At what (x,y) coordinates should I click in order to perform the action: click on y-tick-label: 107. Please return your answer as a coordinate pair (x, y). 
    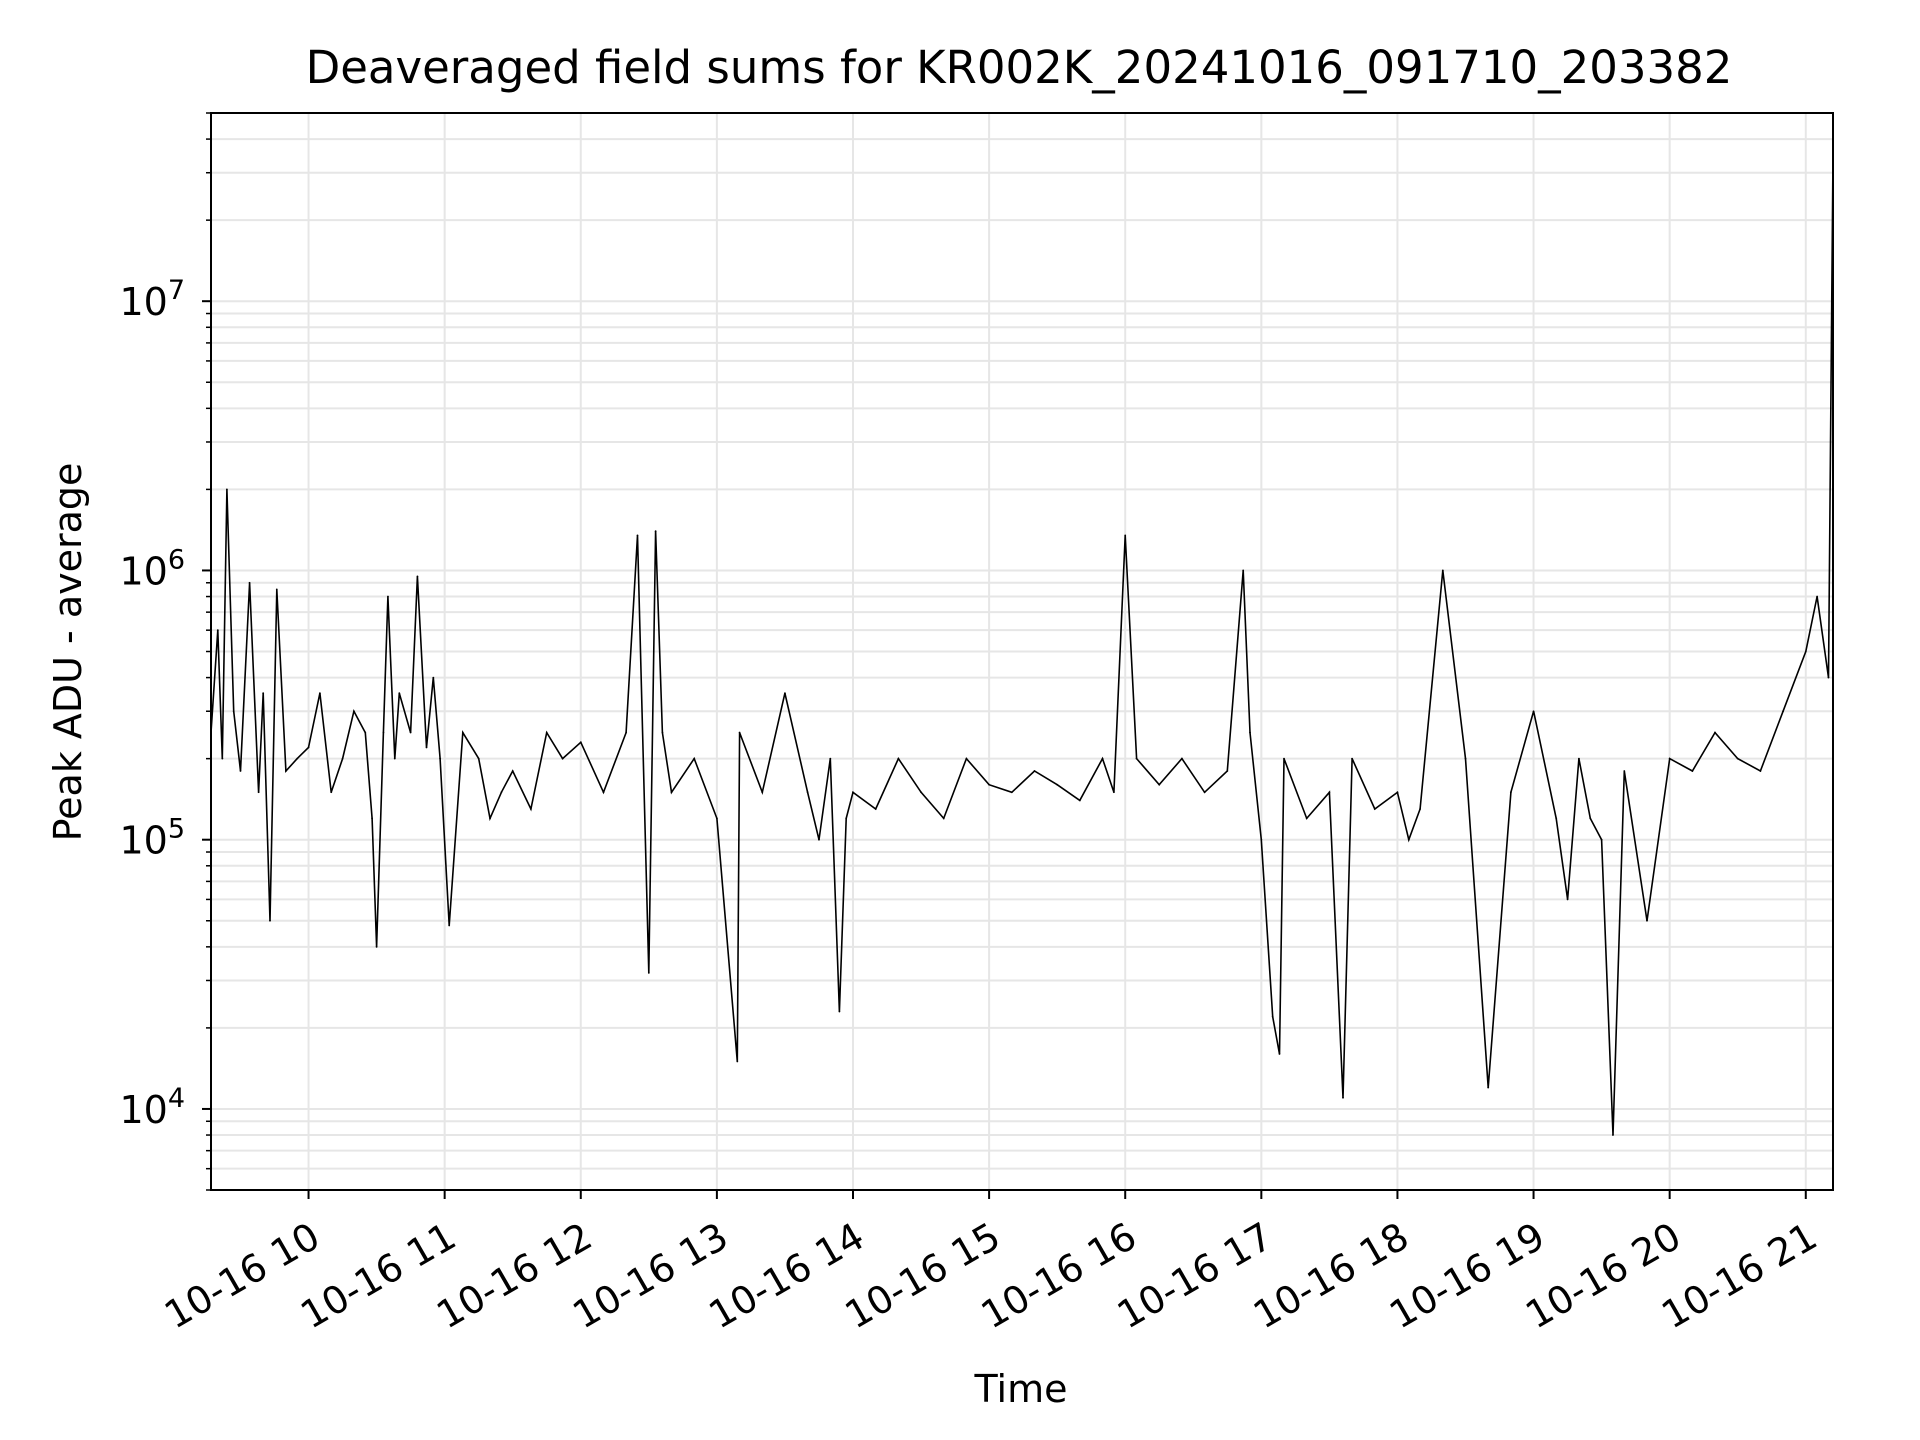
    Looking at the image, I should click on (152, 299).